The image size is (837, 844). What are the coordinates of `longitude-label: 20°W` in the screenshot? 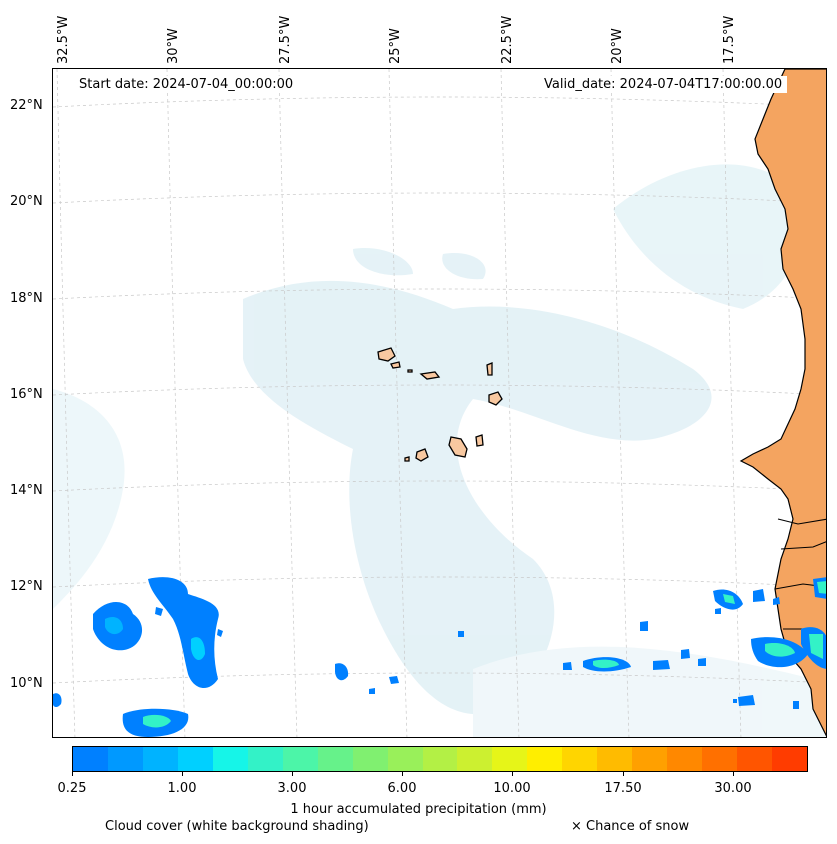 It's located at (617, 46).